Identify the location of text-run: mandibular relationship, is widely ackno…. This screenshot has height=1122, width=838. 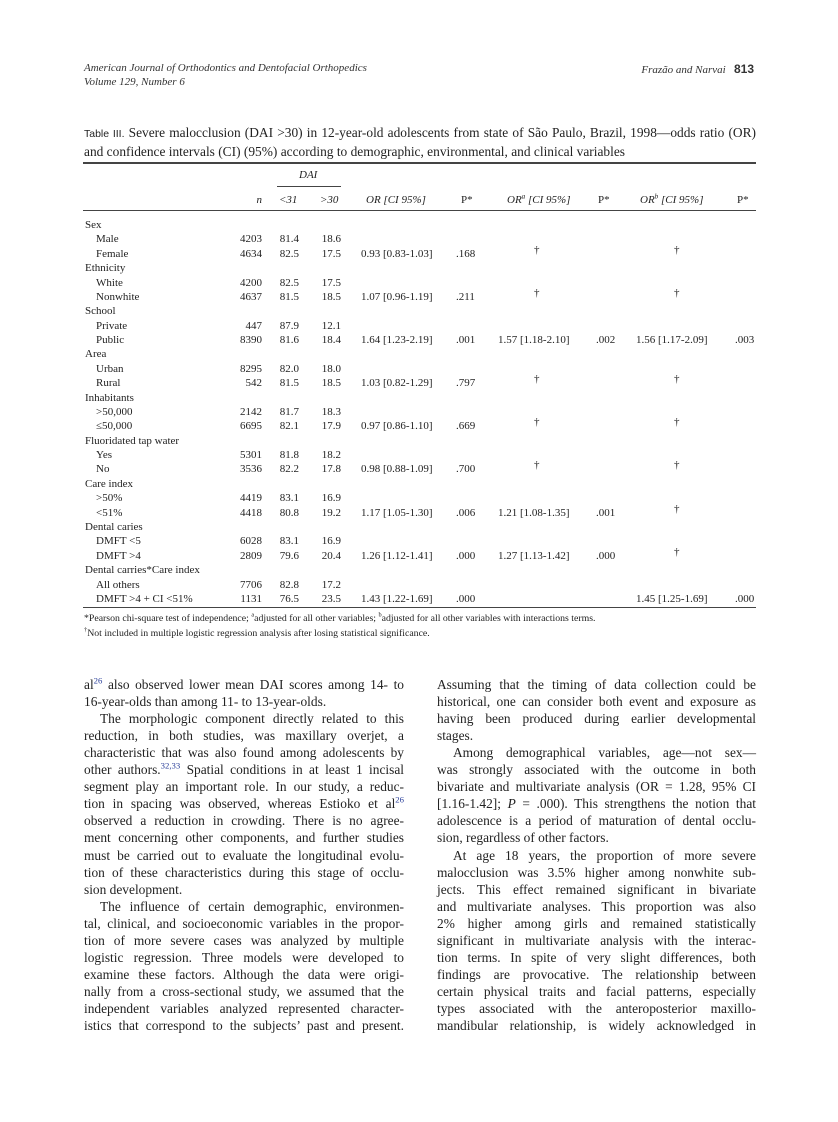
(596, 1025).